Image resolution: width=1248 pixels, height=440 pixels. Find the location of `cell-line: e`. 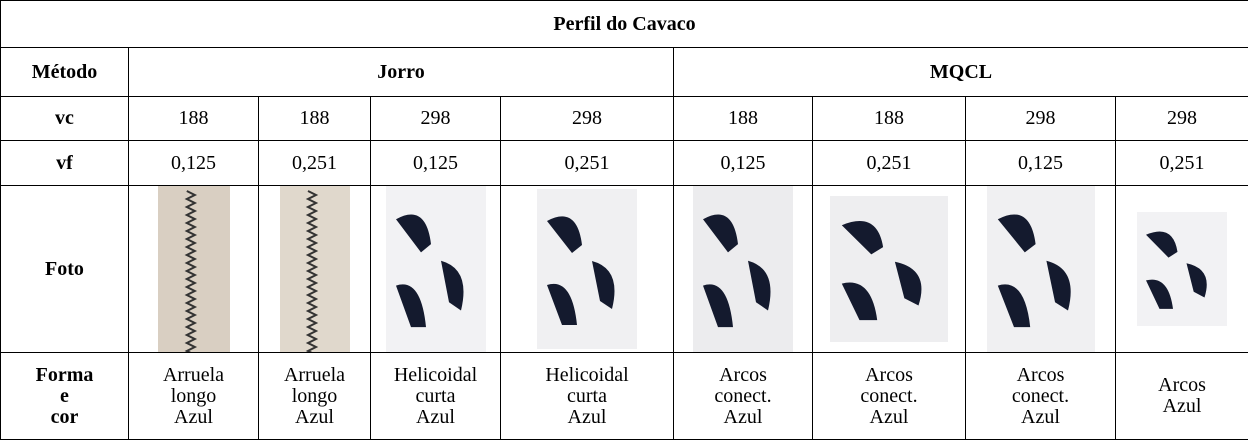

cell-line: e is located at coordinates (64, 396).